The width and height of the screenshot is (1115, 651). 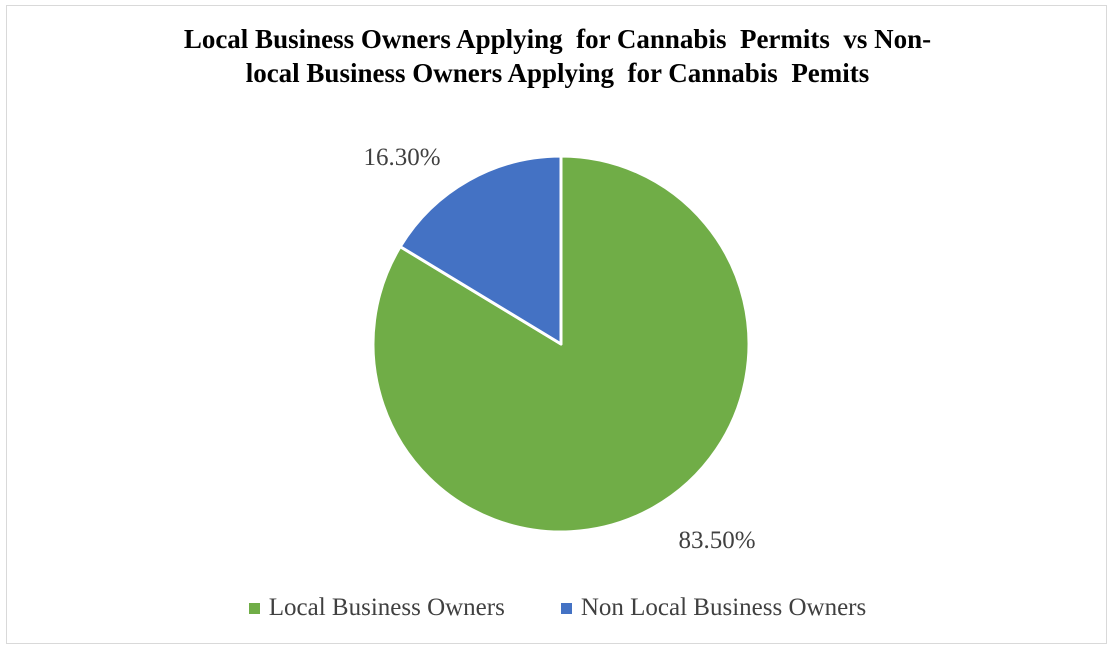 I want to click on legend-label-non-local: Non Local Business Owners, so click(x=723, y=607).